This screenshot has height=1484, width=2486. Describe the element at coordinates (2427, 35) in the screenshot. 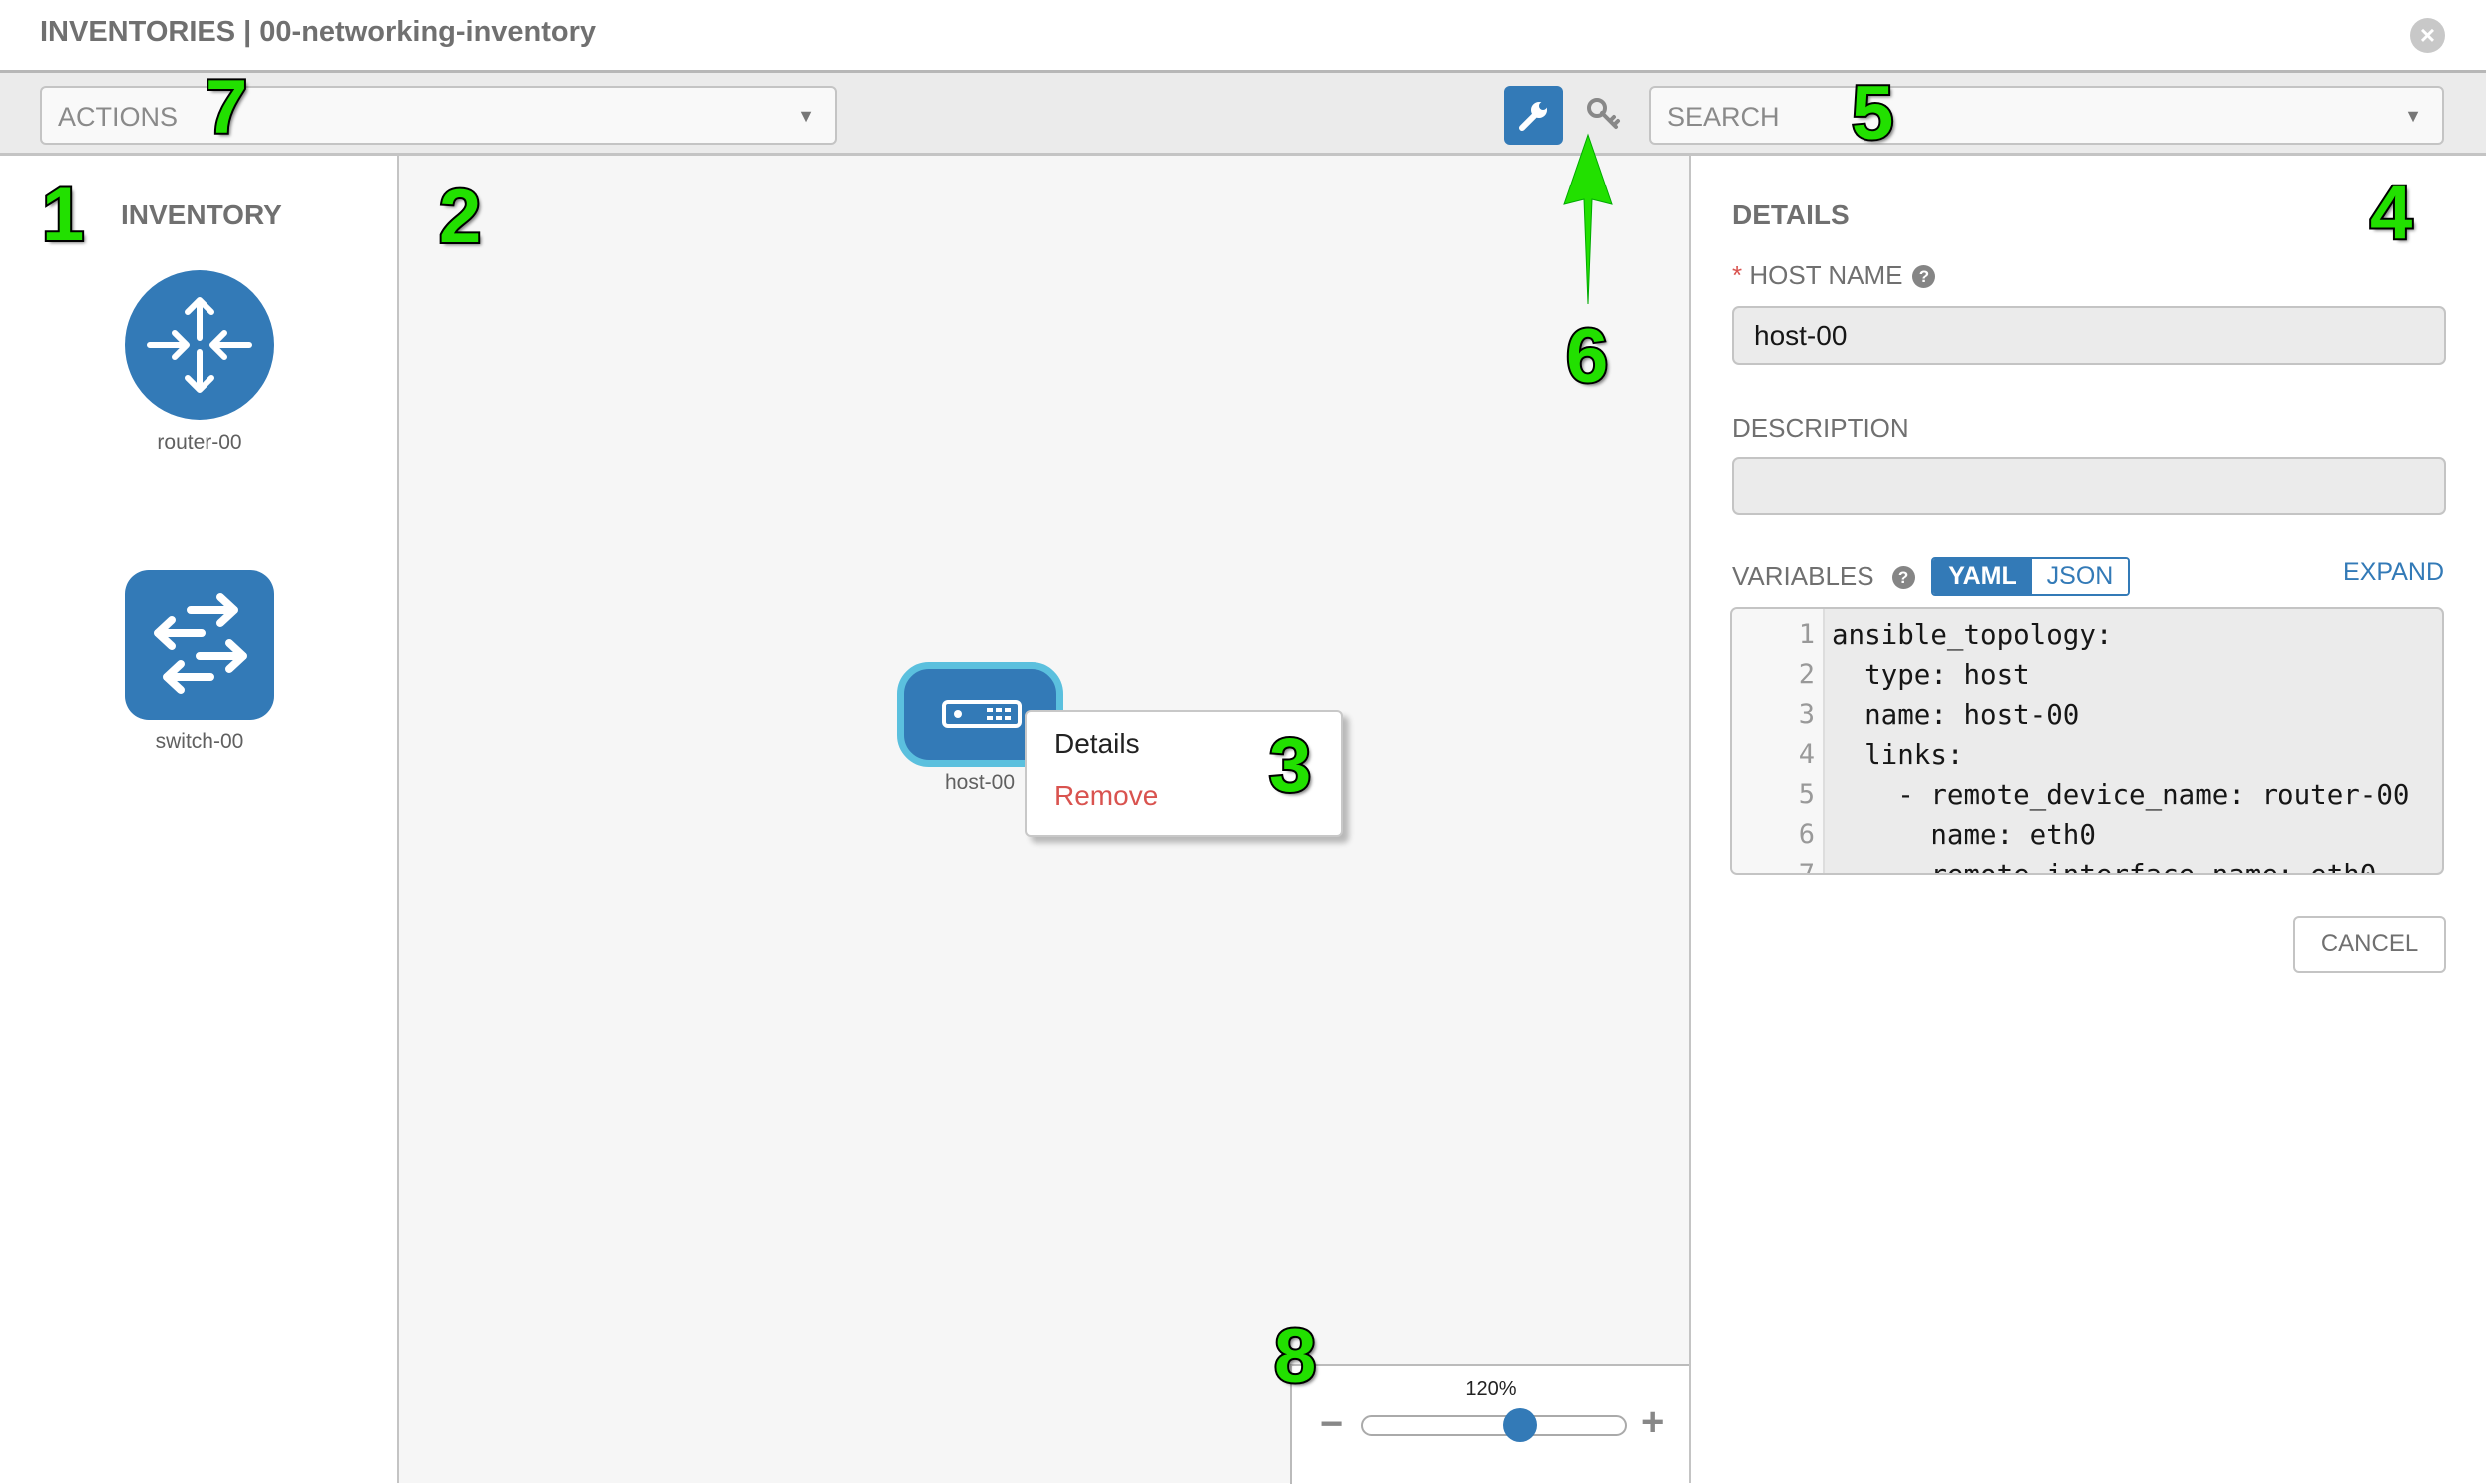

I see `close-icon: ×` at that location.